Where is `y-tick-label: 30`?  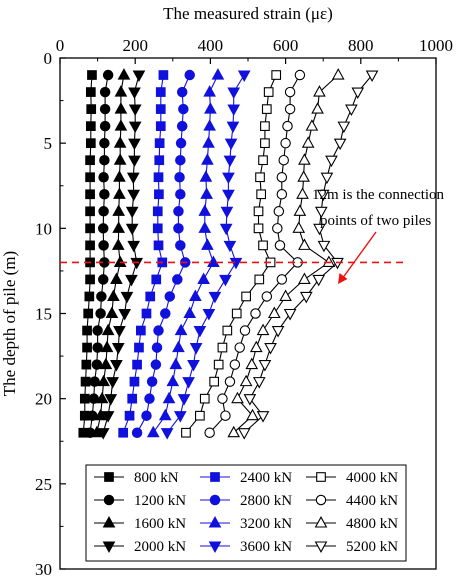 y-tick-label: 30 is located at coordinates (43, 568).